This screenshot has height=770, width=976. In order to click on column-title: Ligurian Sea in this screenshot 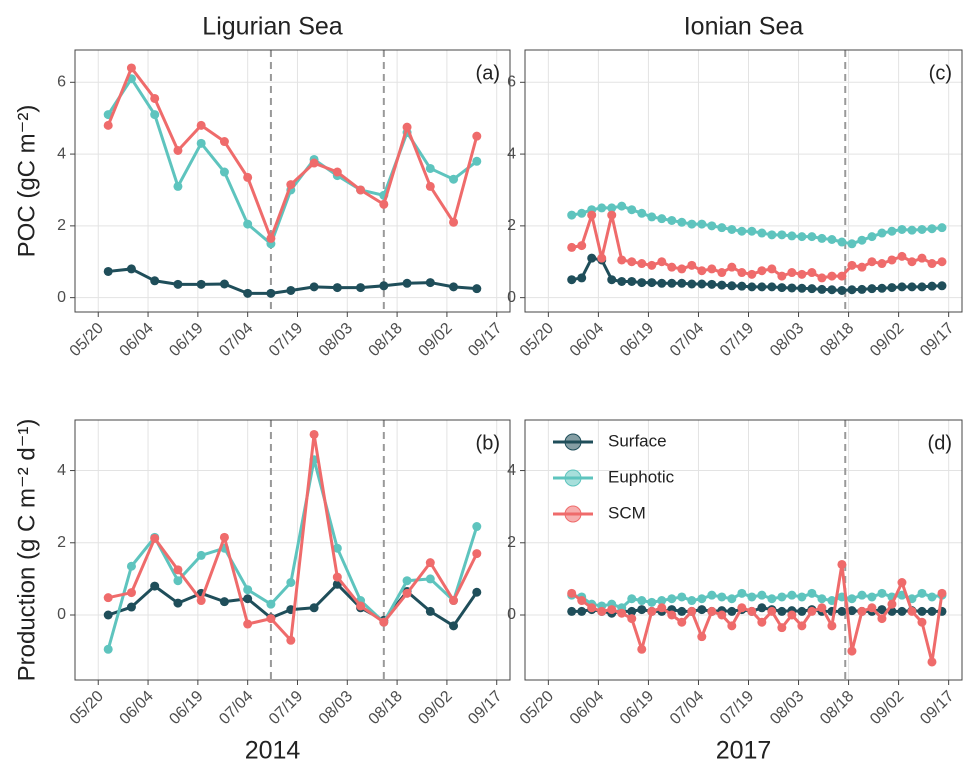, I will do `click(272, 27)`.